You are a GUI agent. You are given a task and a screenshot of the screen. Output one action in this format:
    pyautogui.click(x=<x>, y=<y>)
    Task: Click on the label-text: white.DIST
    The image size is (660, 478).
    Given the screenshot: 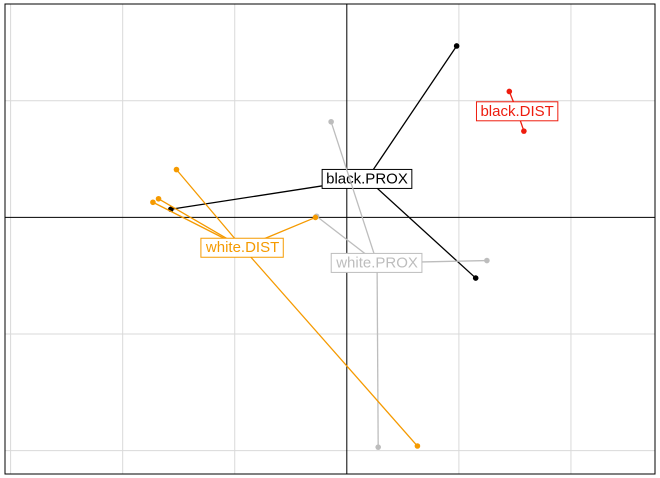 What is the action you would take?
    pyautogui.click(x=242, y=247)
    